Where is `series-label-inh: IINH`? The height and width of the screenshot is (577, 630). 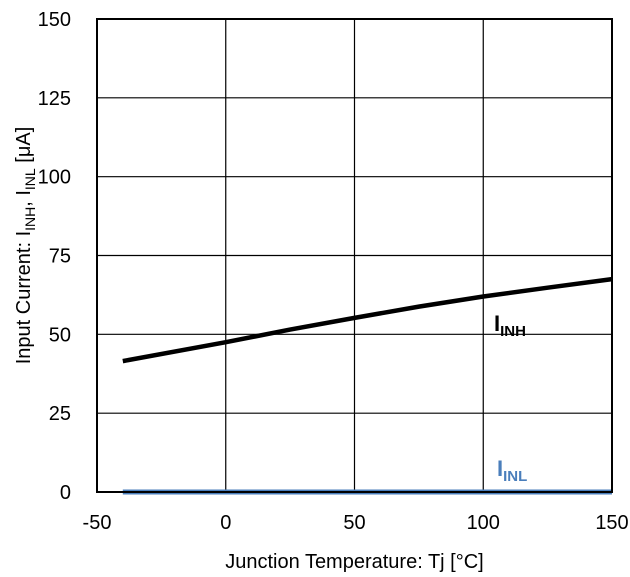 series-label-inh: IINH is located at coordinates (510, 325).